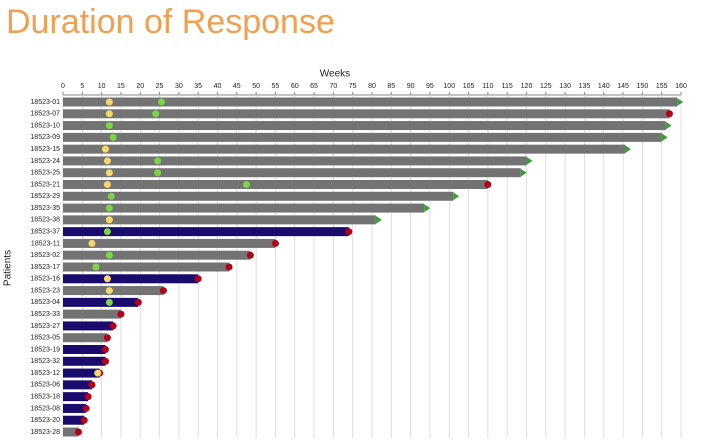 The image size is (714, 442). What do you see at coordinates (411, 86) in the screenshot?
I see `x-tick-label: 90` at bounding box center [411, 86].